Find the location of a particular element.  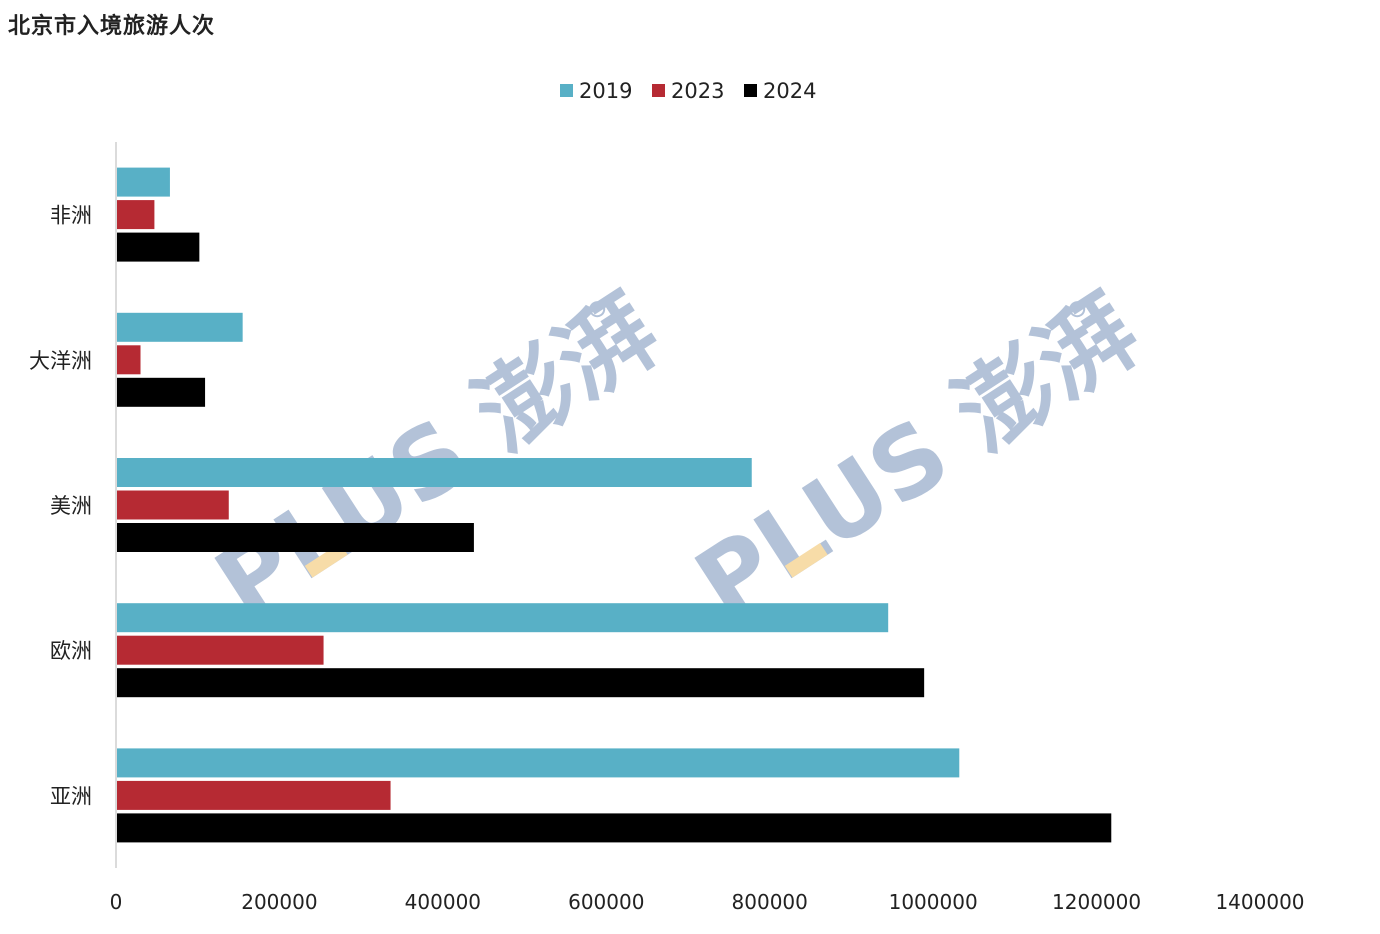

category-label: 欧洲 is located at coordinates (71, 651).